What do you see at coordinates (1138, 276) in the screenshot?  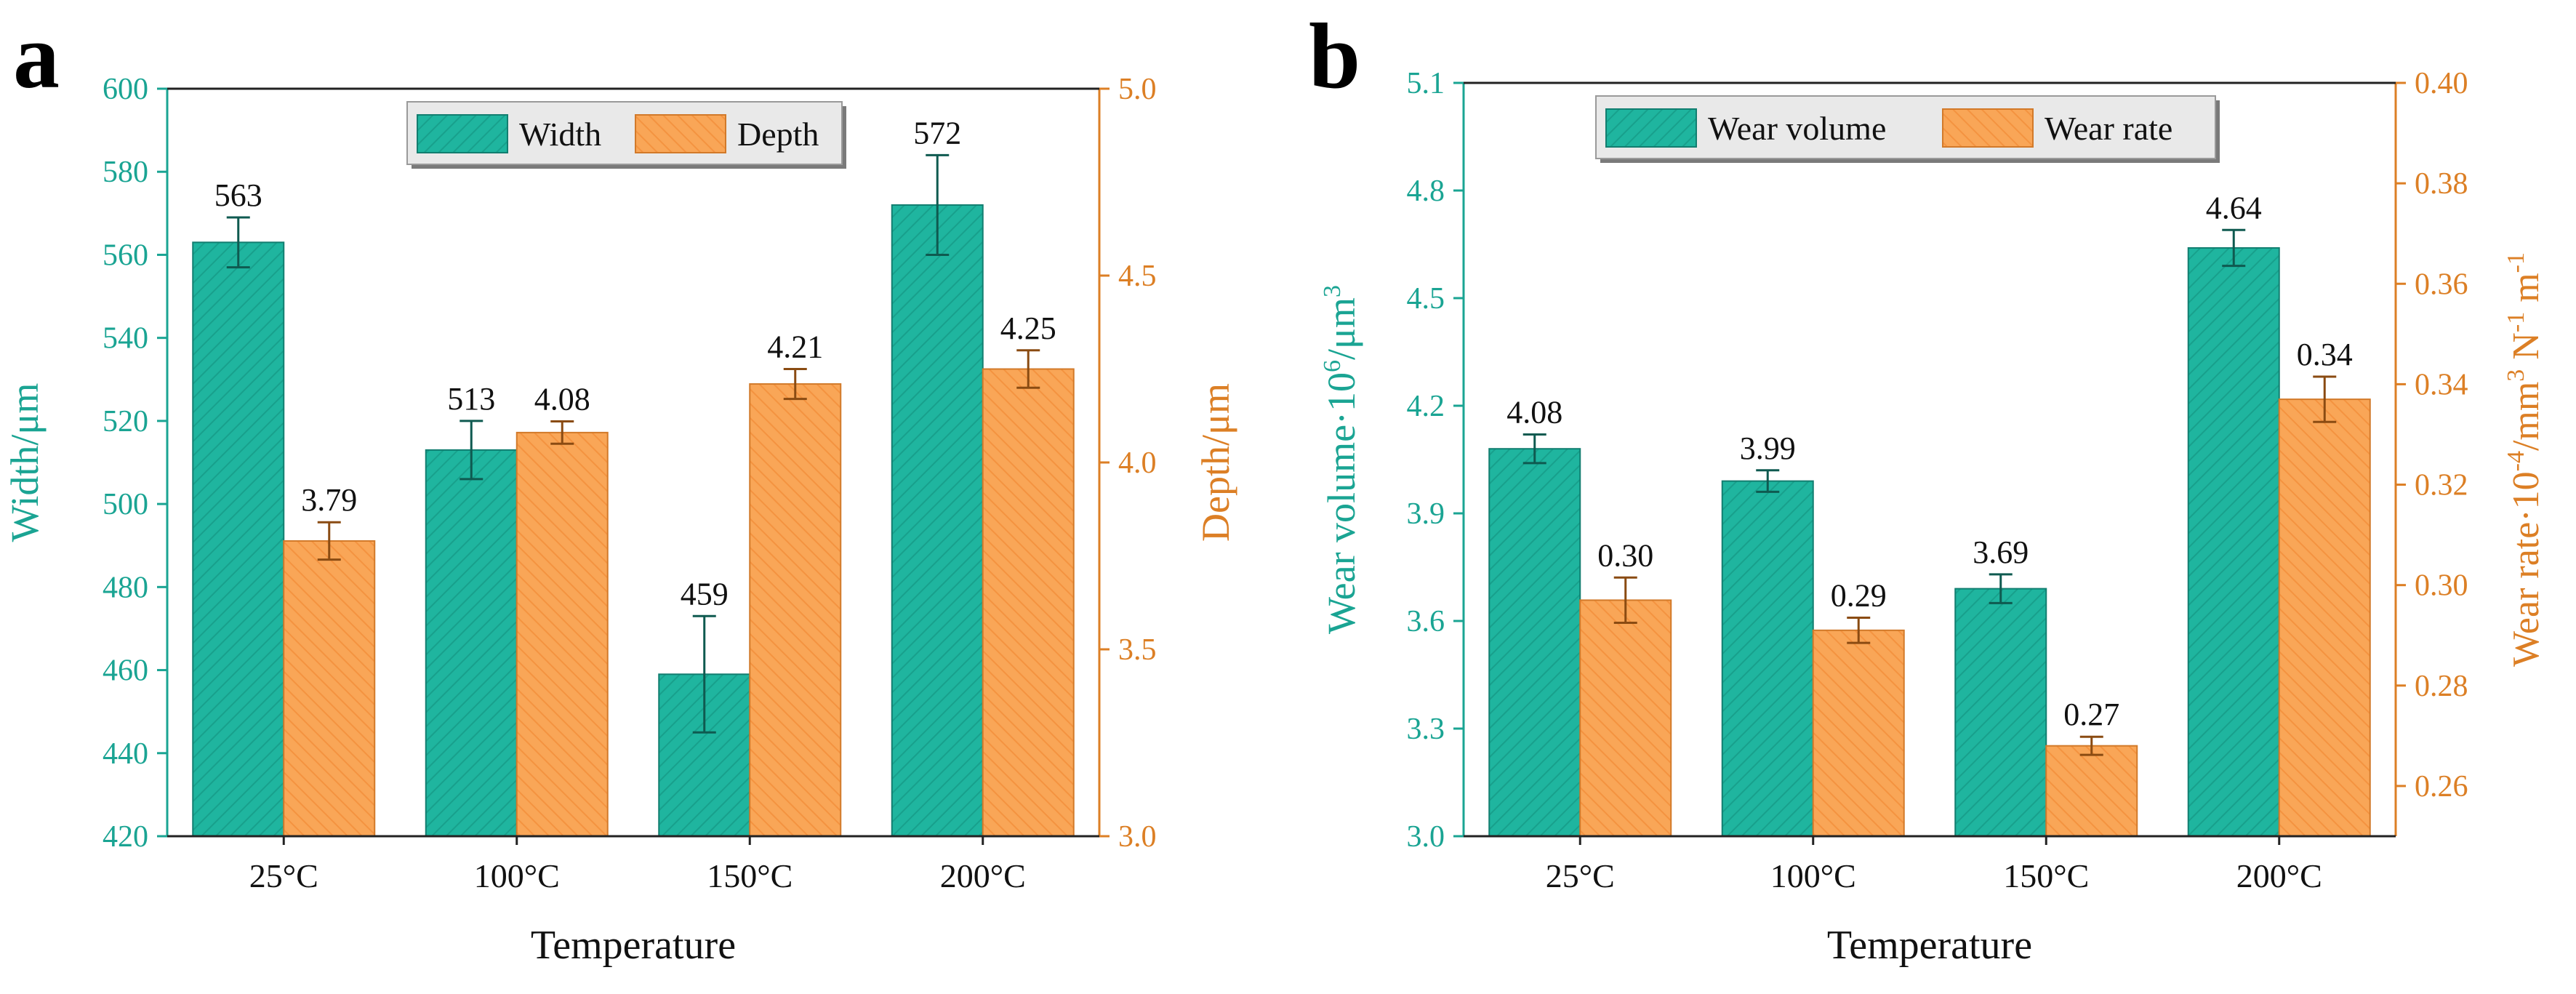 I see `right-tick-label: 4.5` at bounding box center [1138, 276].